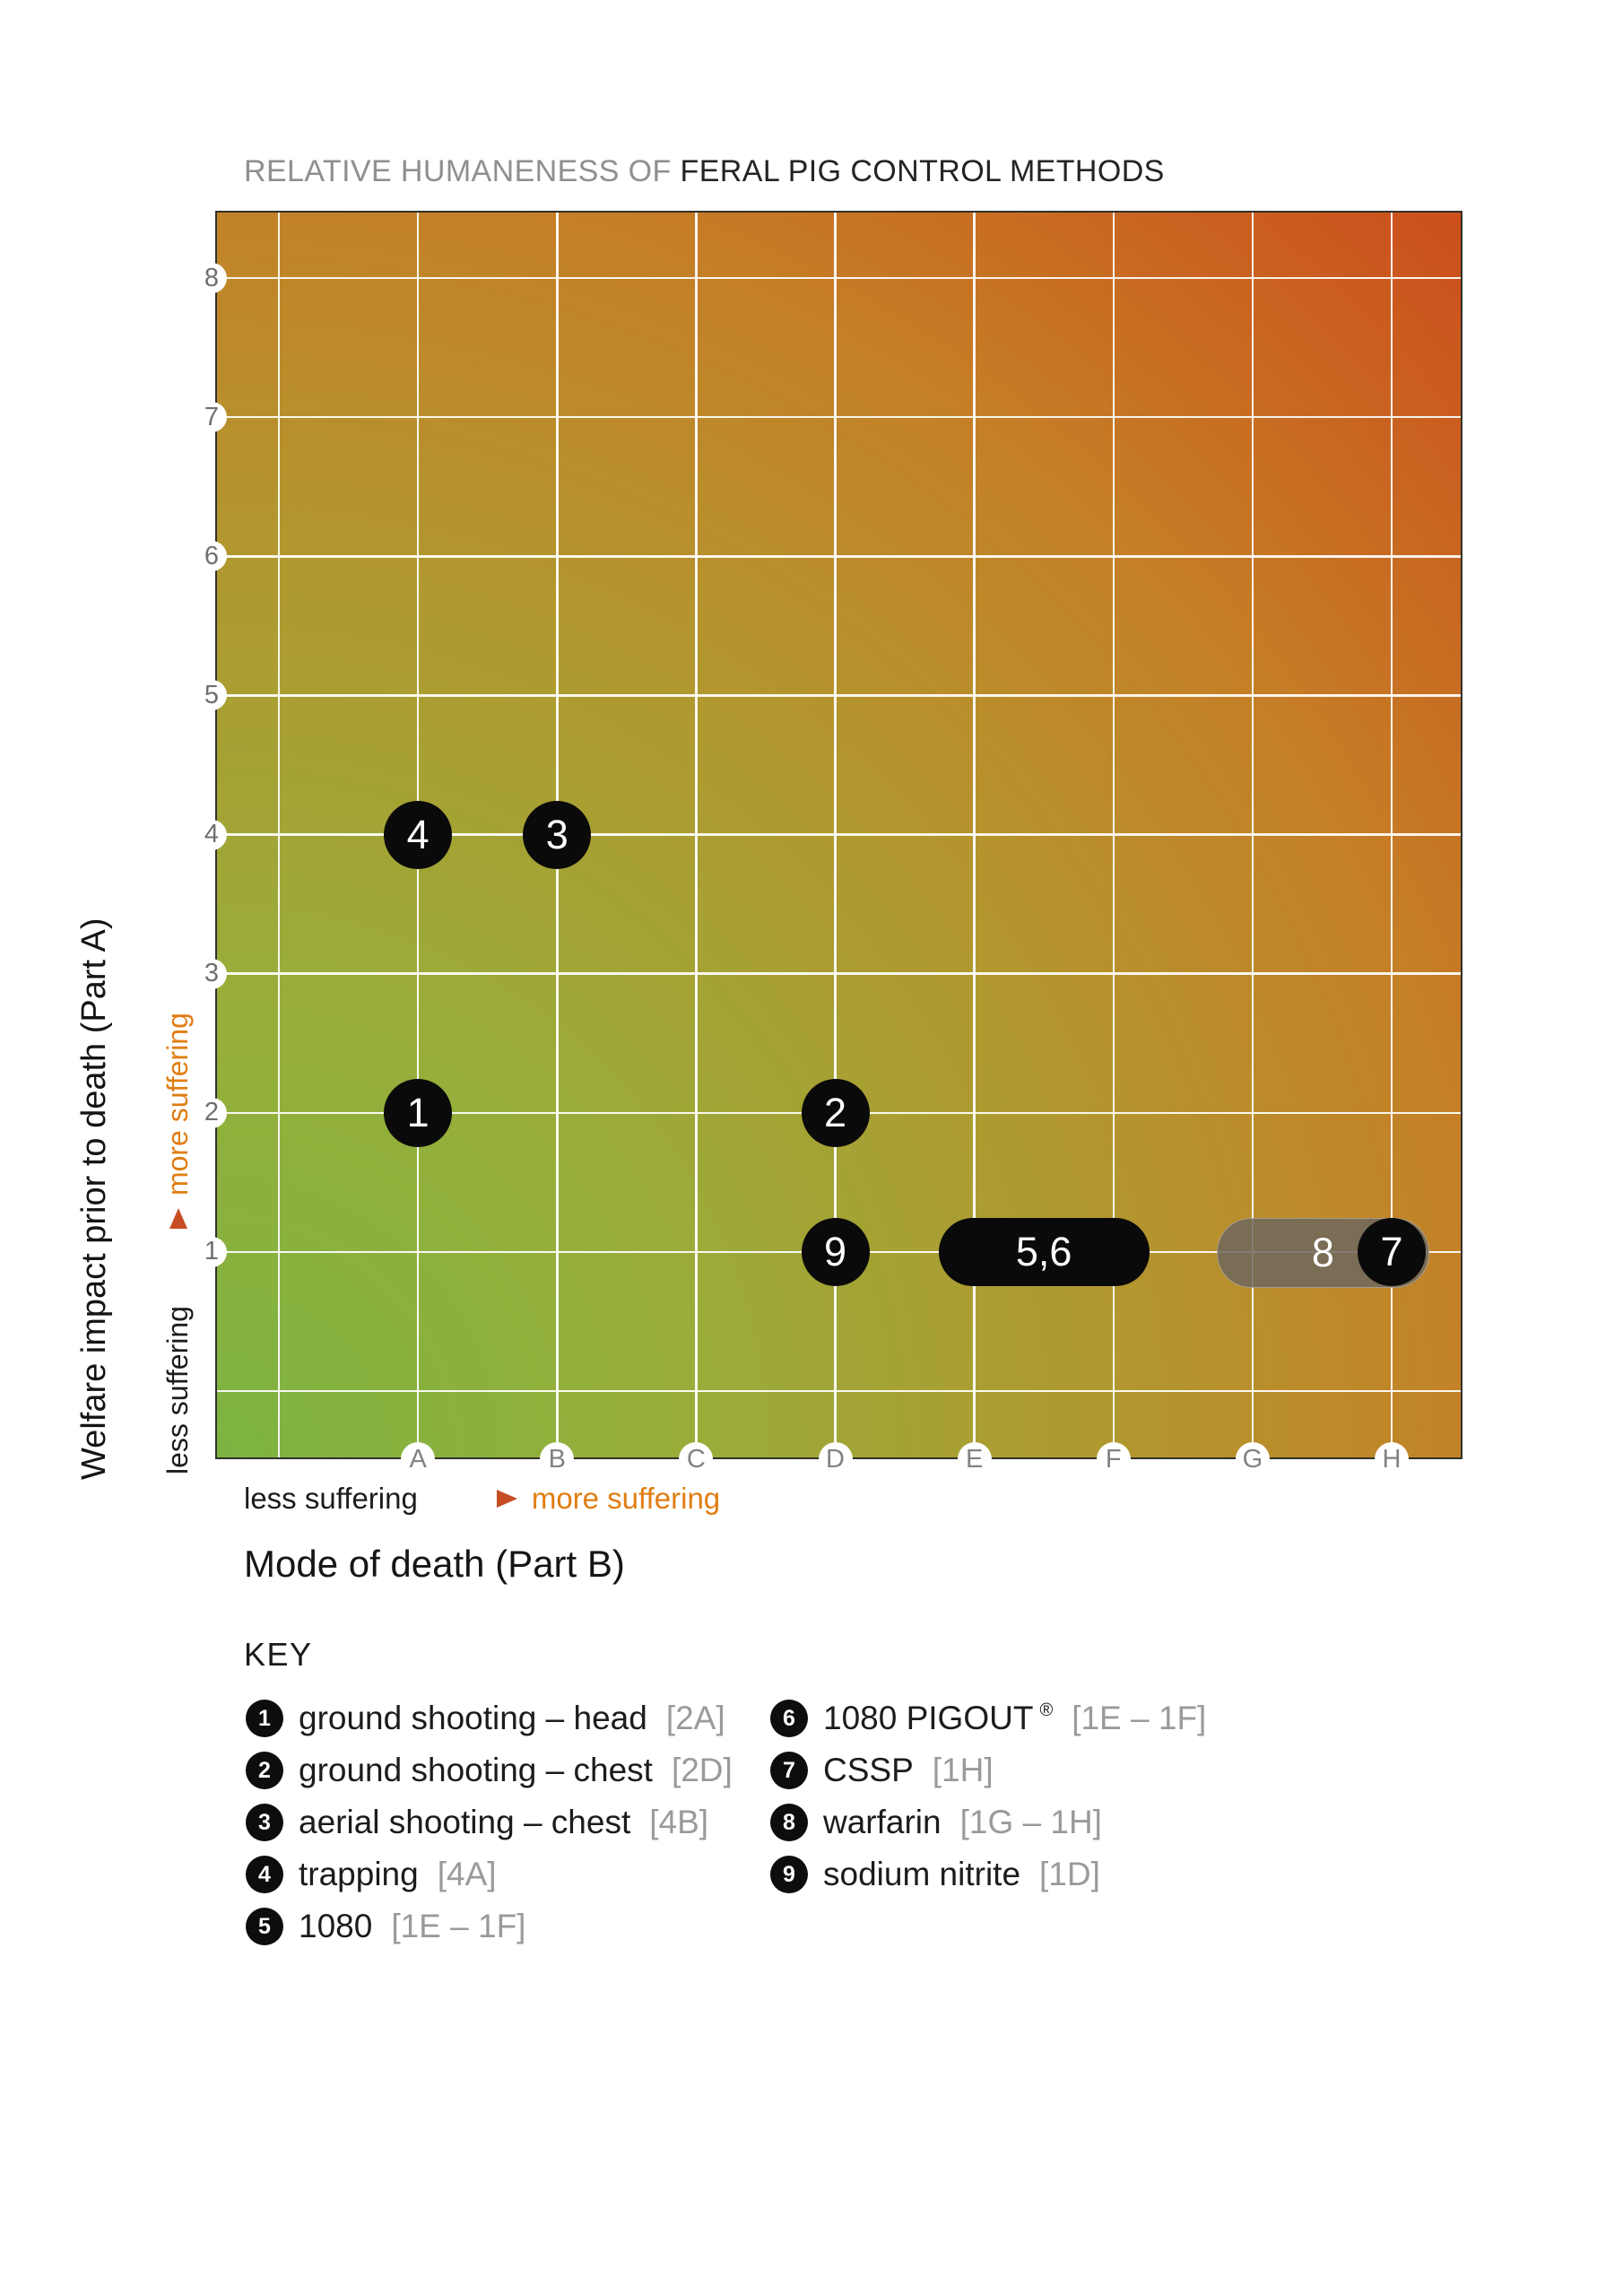 The image size is (1623, 2296). I want to click on key-label-4: trapping, so click(359, 1874).